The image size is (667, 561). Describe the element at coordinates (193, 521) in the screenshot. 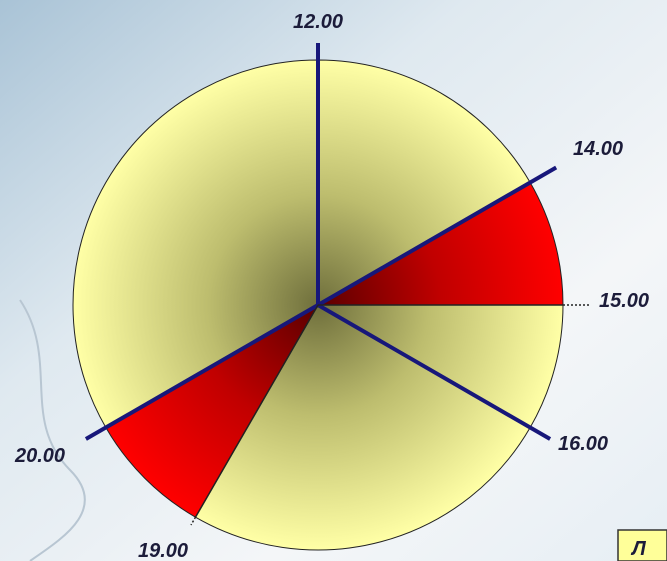

I see `leader-line` at that location.